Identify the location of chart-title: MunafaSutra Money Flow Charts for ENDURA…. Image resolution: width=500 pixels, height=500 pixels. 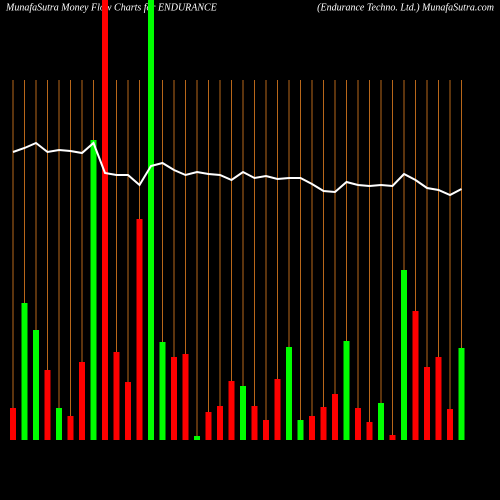
(111, 7).